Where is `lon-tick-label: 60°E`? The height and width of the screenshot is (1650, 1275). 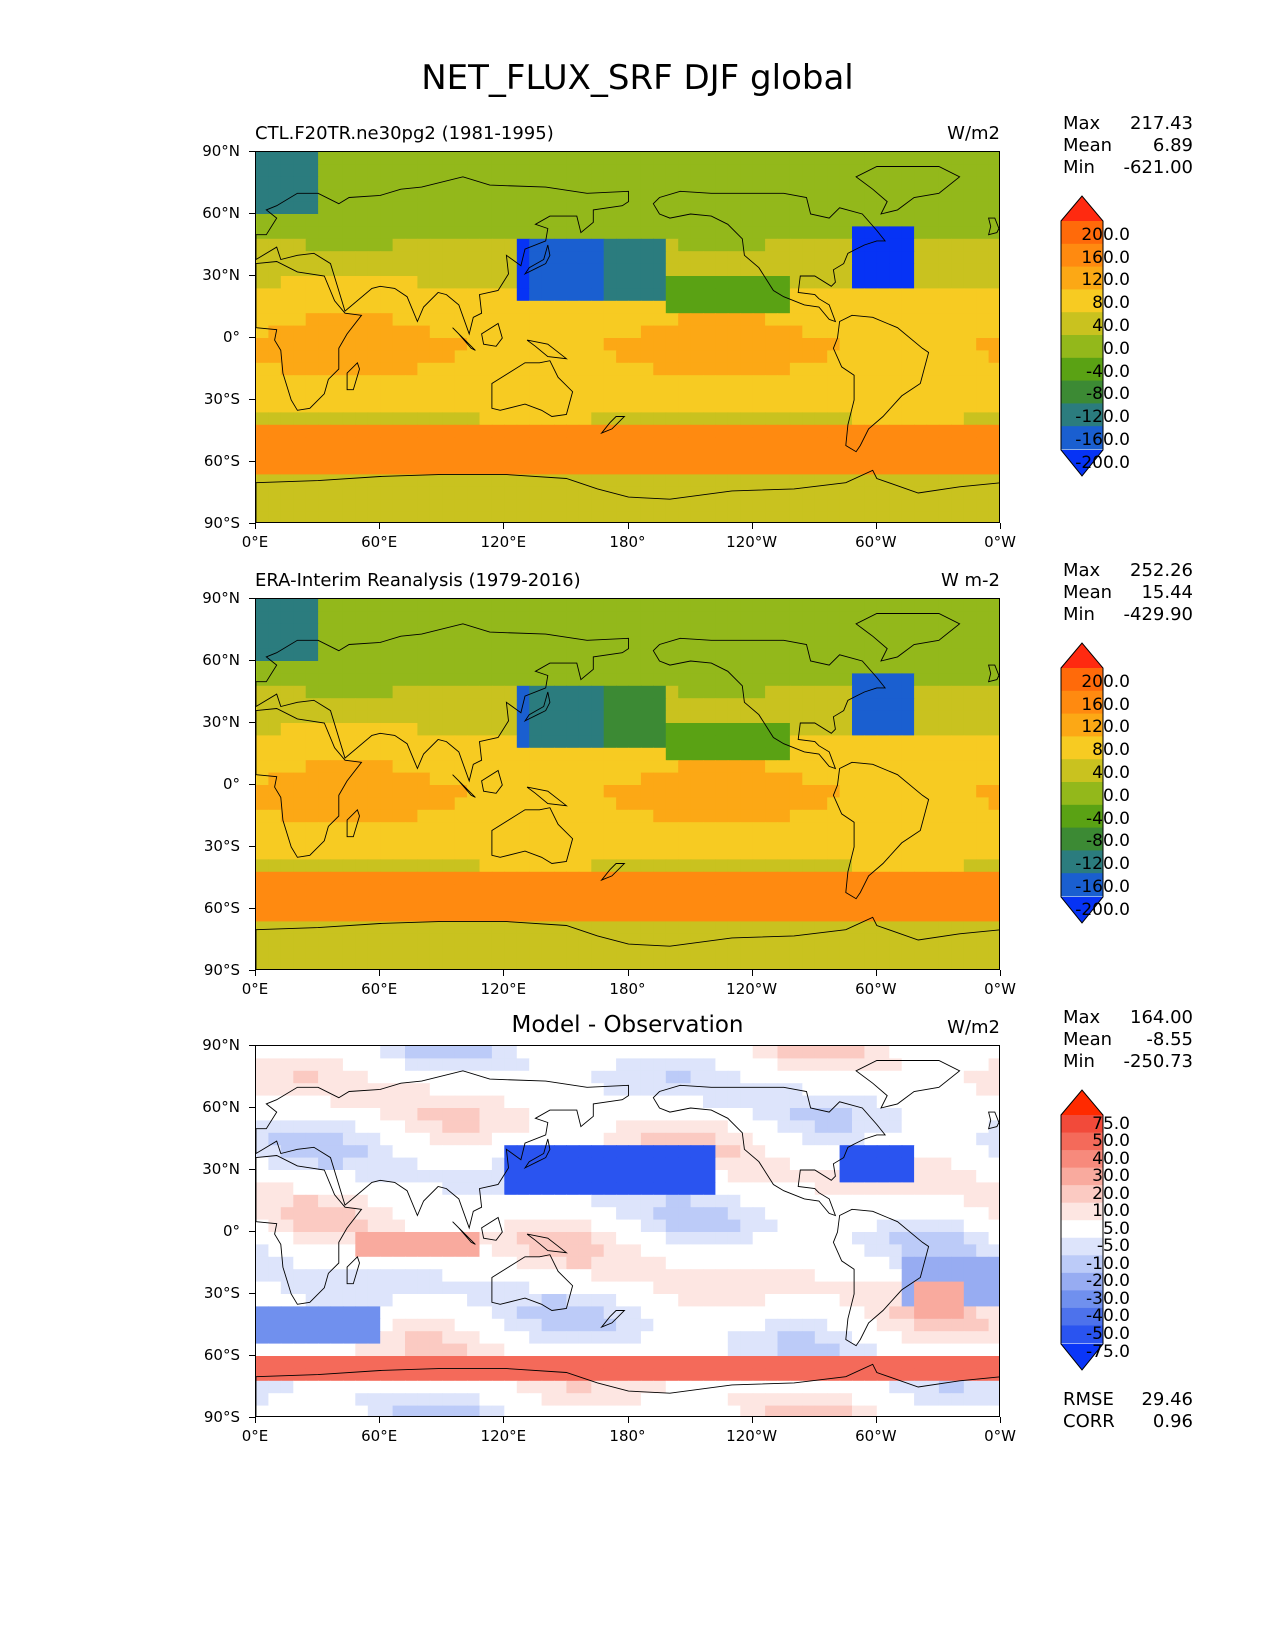
lon-tick-label: 60°E is located at coordinates (379, 989).